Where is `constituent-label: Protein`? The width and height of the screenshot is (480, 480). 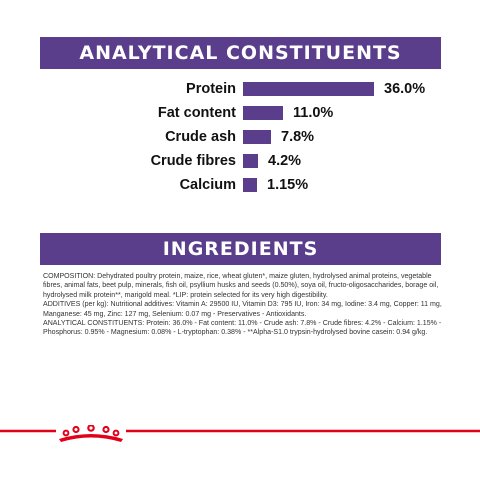 constituent-label: Protein is located at coordinates (211, 89).